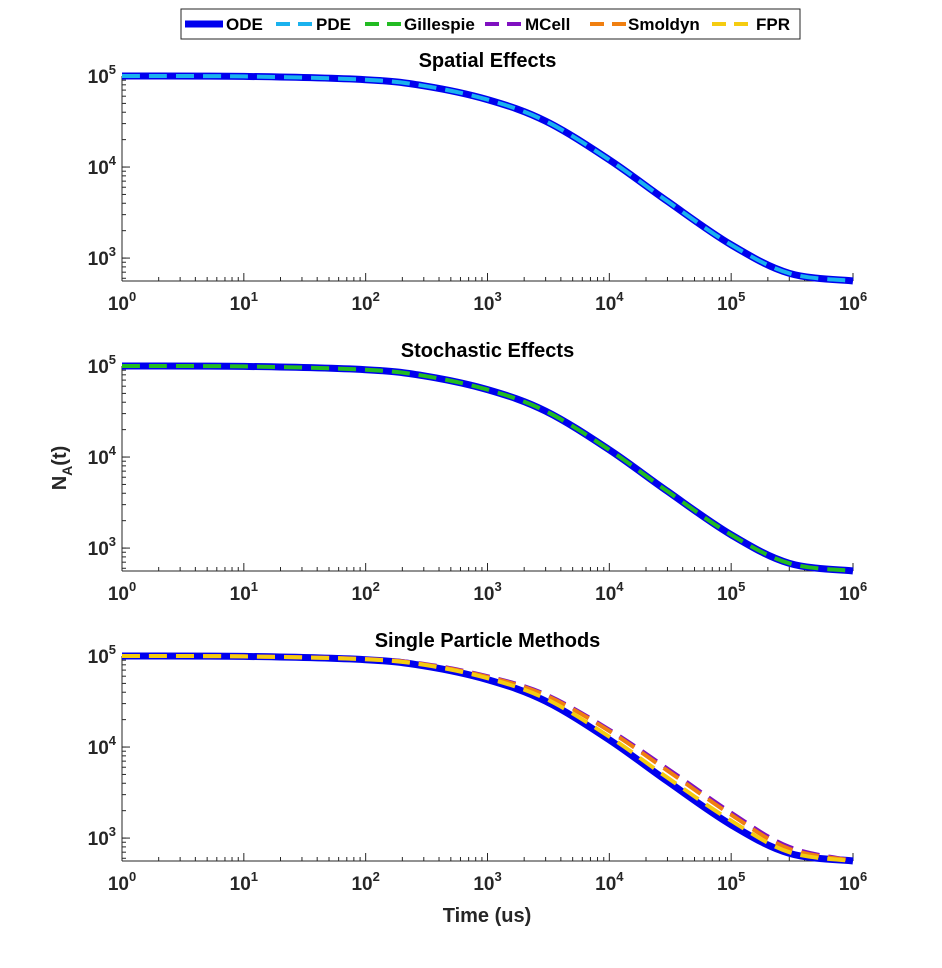 Image resolution: width=942 pixels, height=968 pixels. Describe the element at coordinates (333, 24) in the screenshot. I see `legend-label-pde: PDE` at that location.